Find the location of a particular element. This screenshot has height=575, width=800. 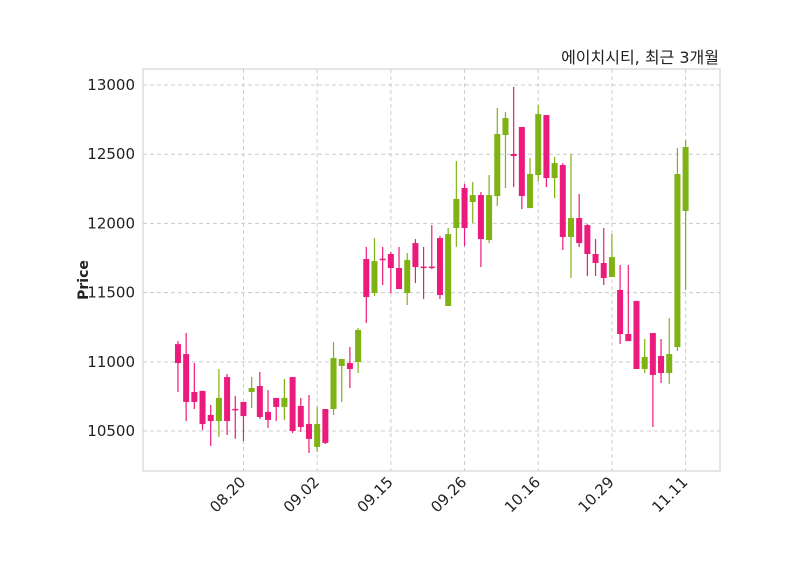

x-tick-label: 09.02 is located at coordinates (301, 494).